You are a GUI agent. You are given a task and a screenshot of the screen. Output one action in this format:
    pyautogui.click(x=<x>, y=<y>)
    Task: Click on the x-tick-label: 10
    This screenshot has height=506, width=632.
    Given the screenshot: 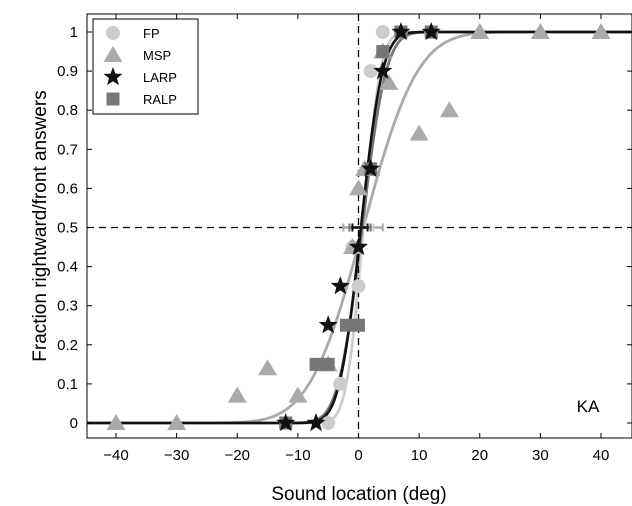 What is the action you would take?
    pyautogui.click(x=419, y=455)
    